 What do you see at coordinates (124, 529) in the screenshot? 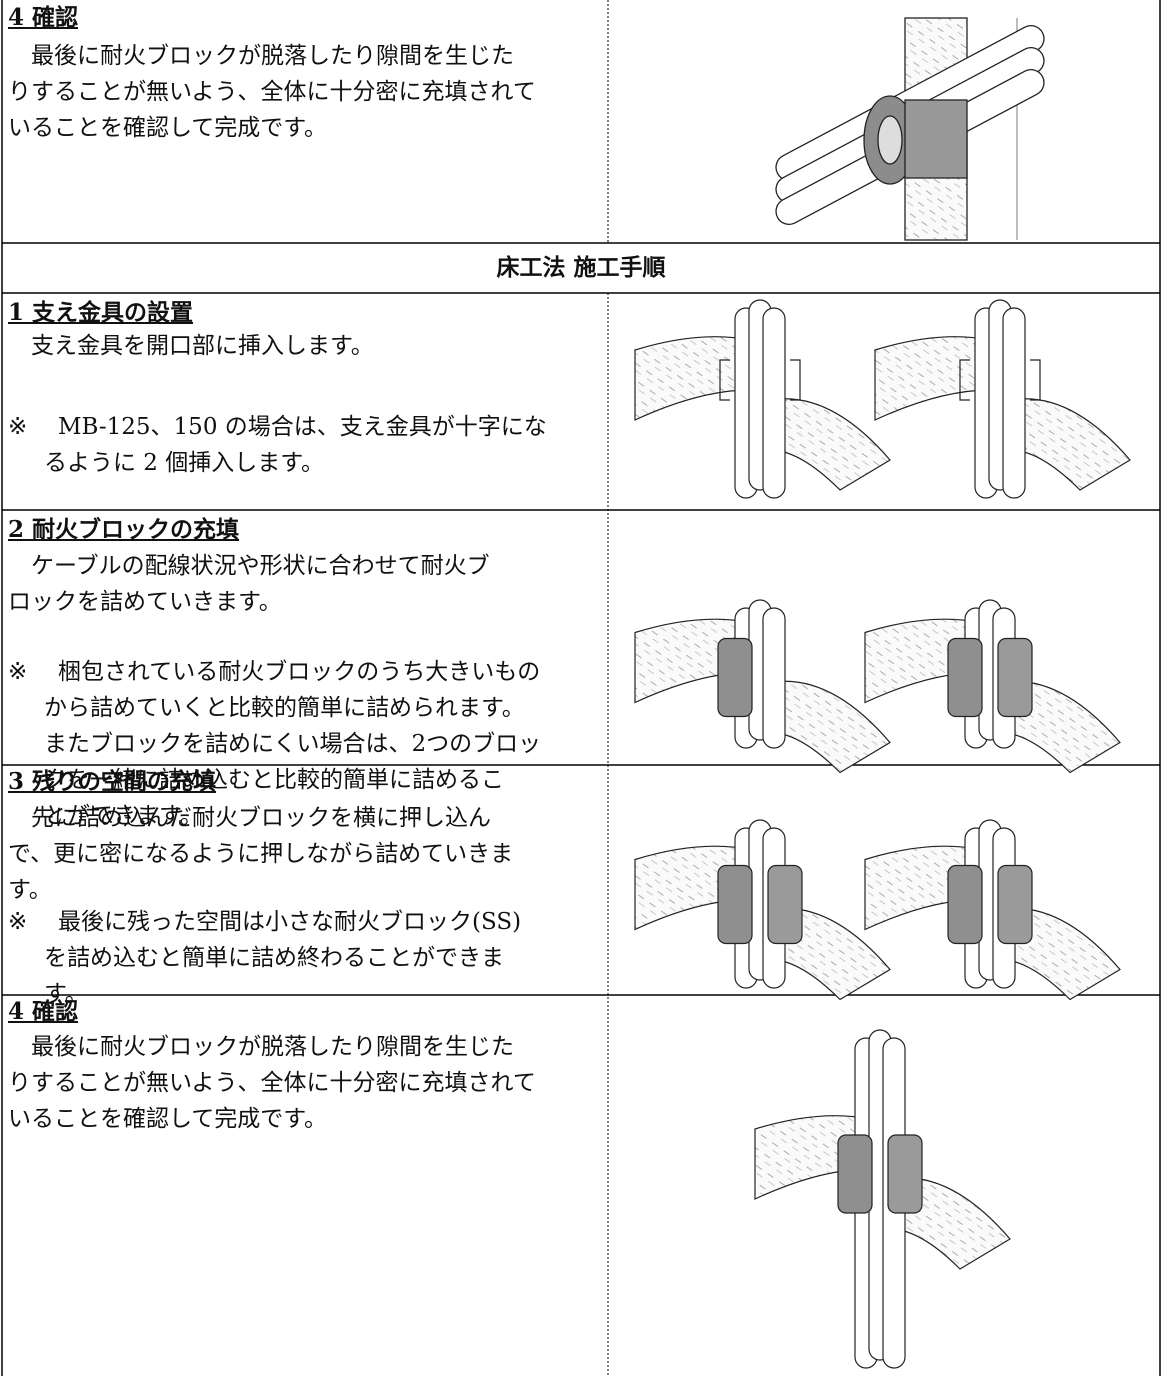
I see `step-heading: 2 耐火ブロックの充填` at bounding box center [124, 529].